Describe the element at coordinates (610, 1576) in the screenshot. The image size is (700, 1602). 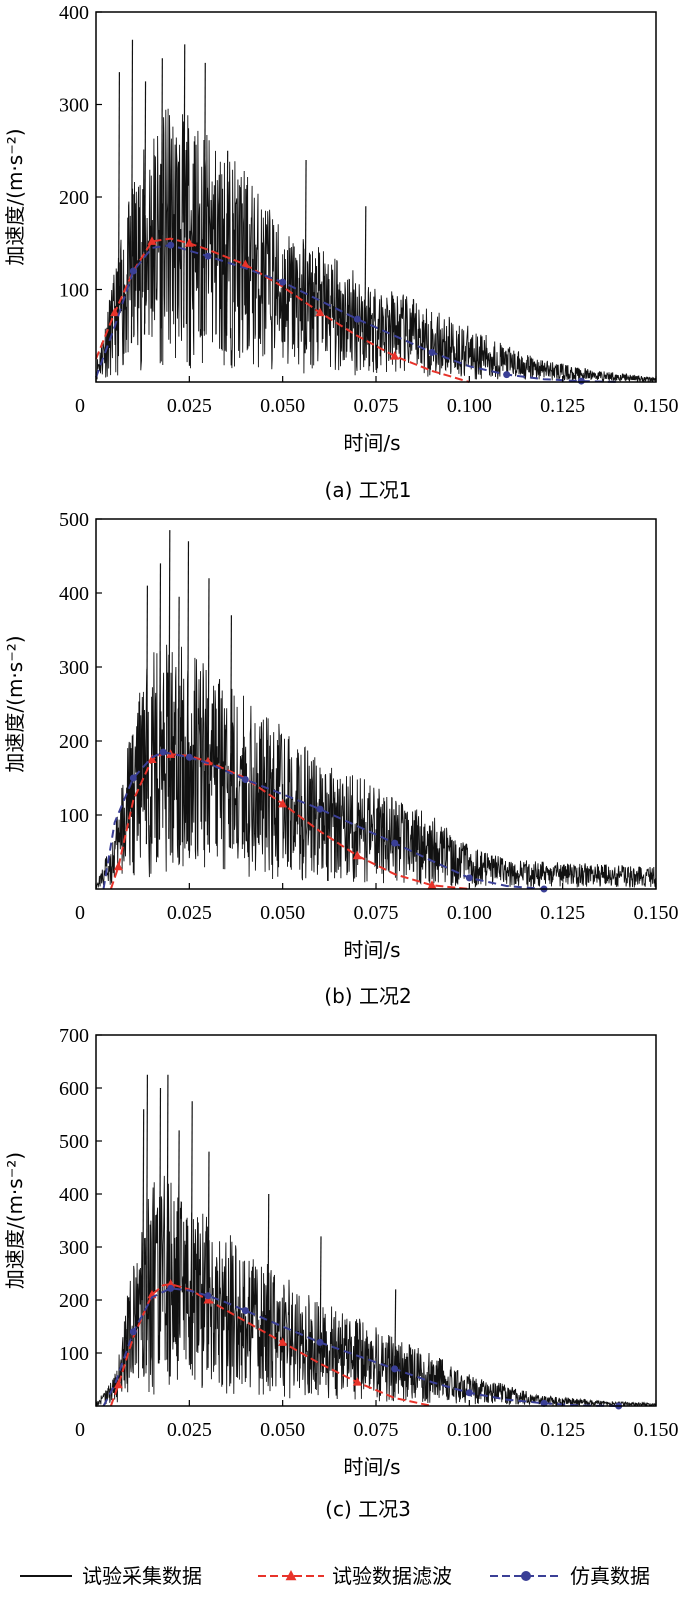
I see `legend-label-simulation: 仿真数据` at that location.